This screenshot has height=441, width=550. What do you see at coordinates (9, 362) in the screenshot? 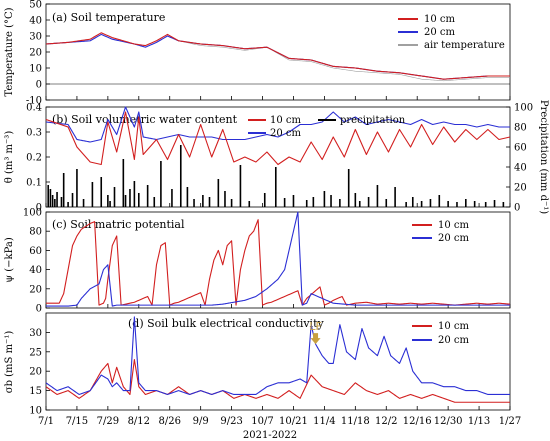
I see `panel-d-ylabel: σb (mS m⁻¹)` at bounding box center [9, 362].